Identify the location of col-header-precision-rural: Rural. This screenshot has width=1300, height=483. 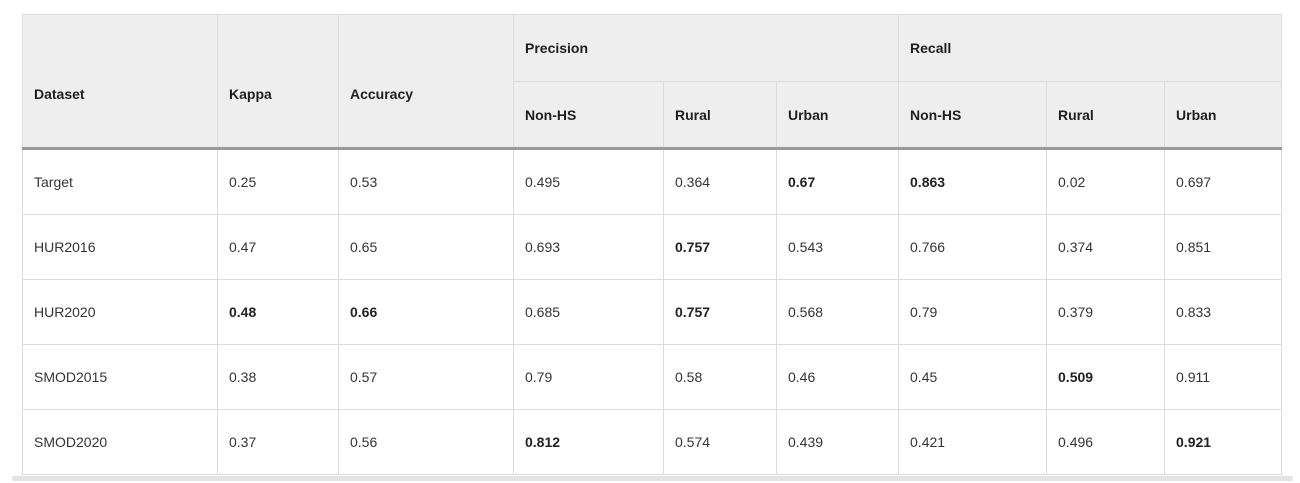
(720, 115).